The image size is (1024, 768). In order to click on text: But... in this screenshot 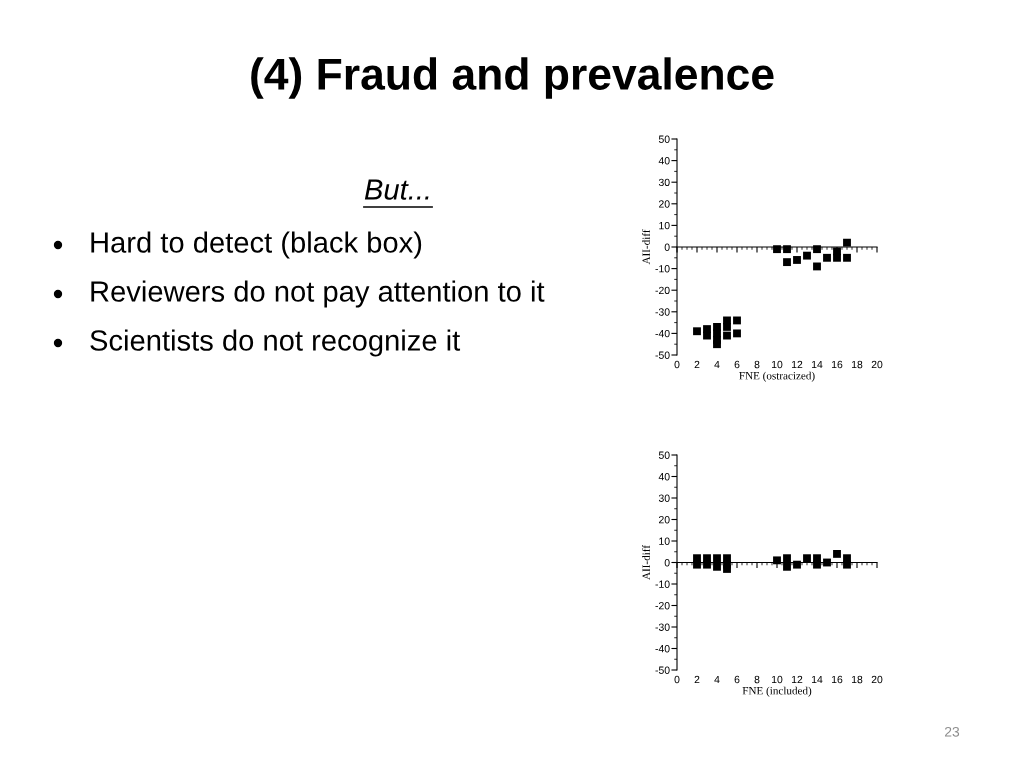, I will do `click(396, 189)`.